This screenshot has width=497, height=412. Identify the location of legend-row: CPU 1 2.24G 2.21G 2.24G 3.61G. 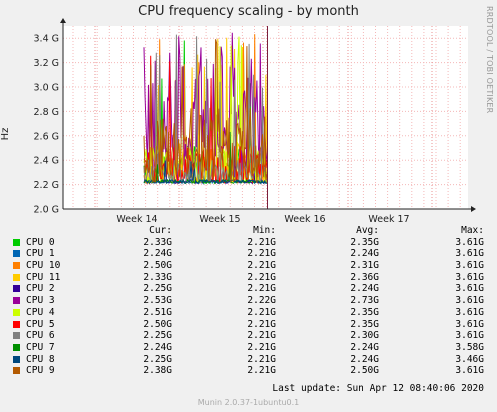
(248, 254).